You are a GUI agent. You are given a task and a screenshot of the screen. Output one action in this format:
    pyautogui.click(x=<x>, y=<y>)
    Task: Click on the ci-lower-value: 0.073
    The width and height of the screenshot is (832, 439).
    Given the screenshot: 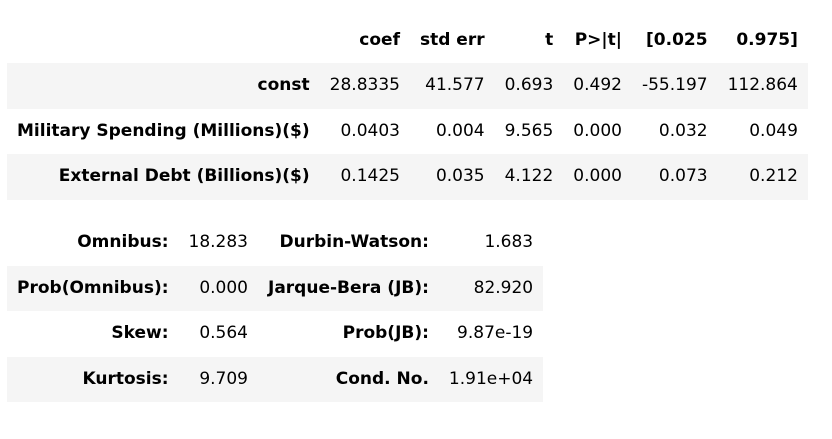 What is the action you would take?
    pyautogui.click(x=683, y=176)
    